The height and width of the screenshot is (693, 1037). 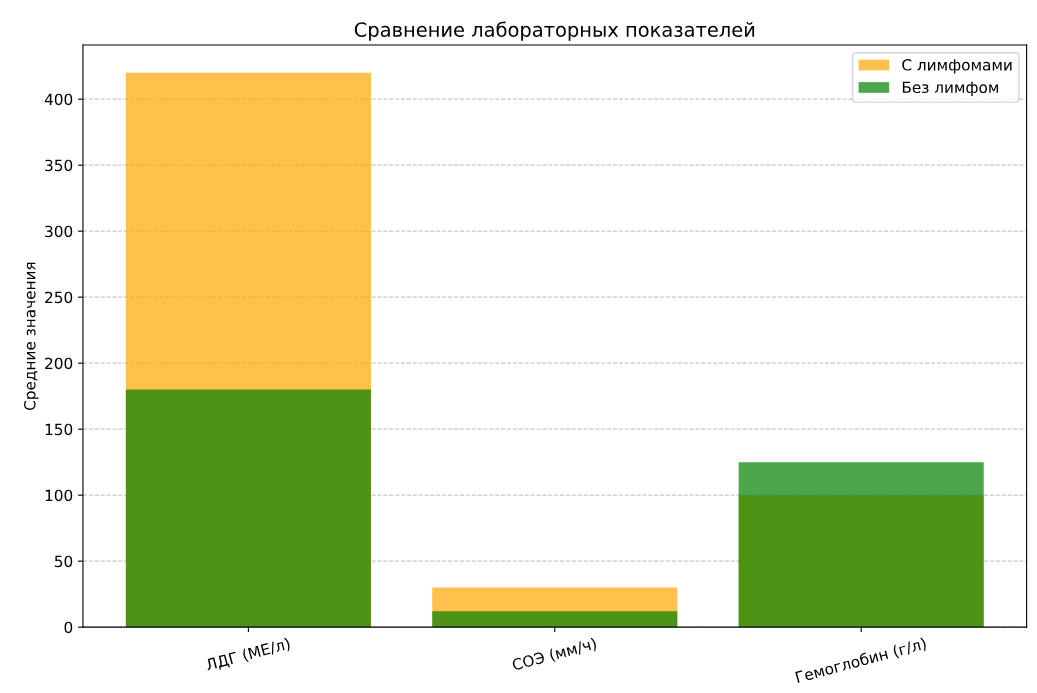 What do you see at coordinates (554, 655) in the screenshot?
I see `x-tick-label: СОЭ (мм/ч)` at bounding box center [554, 655].